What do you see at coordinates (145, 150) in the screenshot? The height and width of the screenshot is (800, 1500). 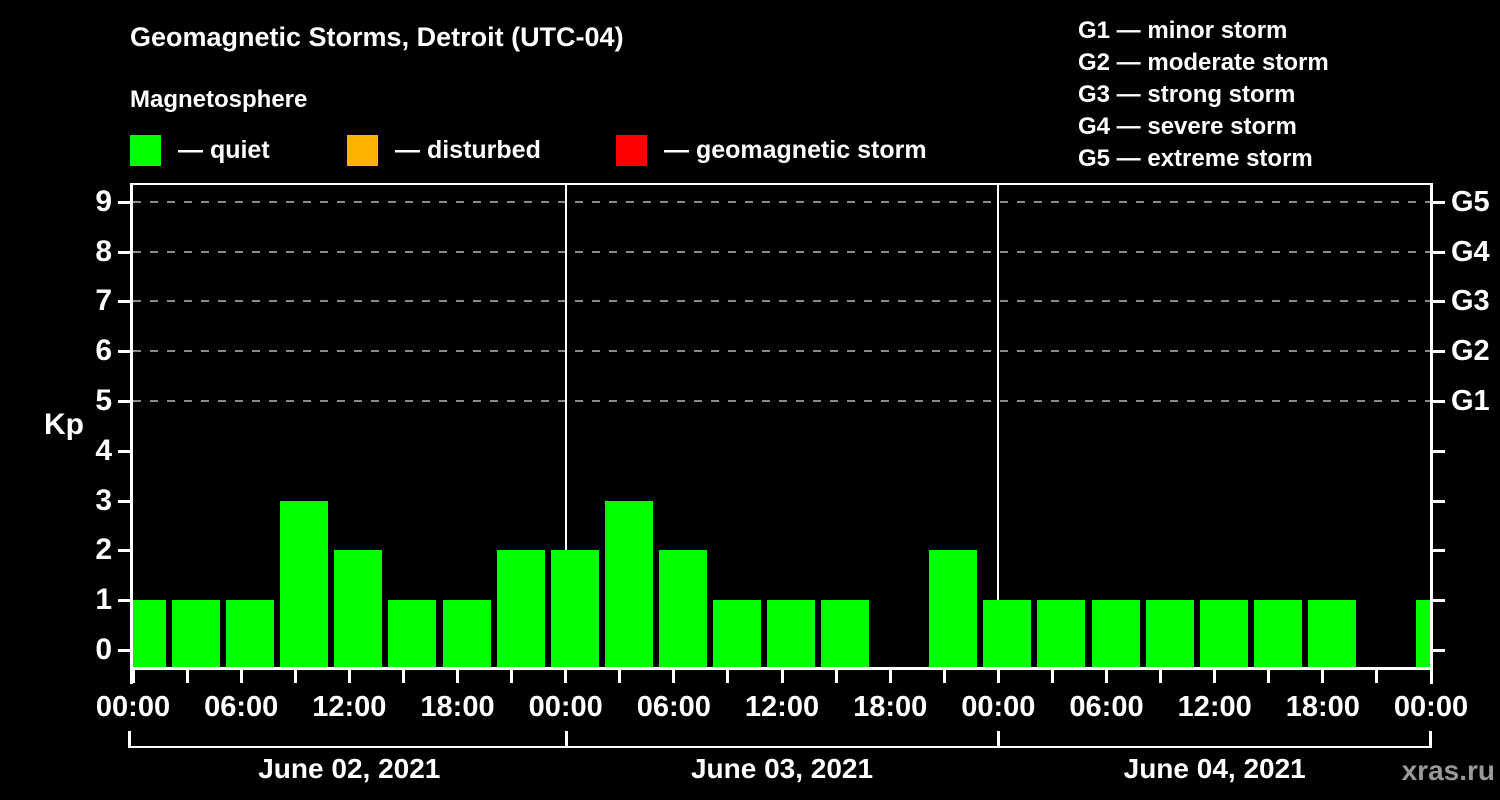 I see `quiet-color-swatch` at bounding box center [145, 150].